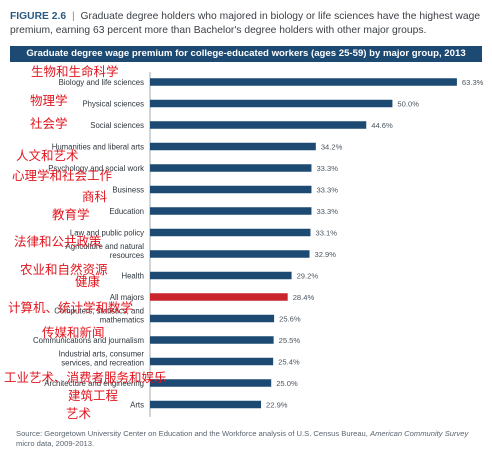 This screenshot has height=467, width=492. Describe the element at coordinates (71, 214) in the screenshot. I see `annotation-6: 教育学` at that location.